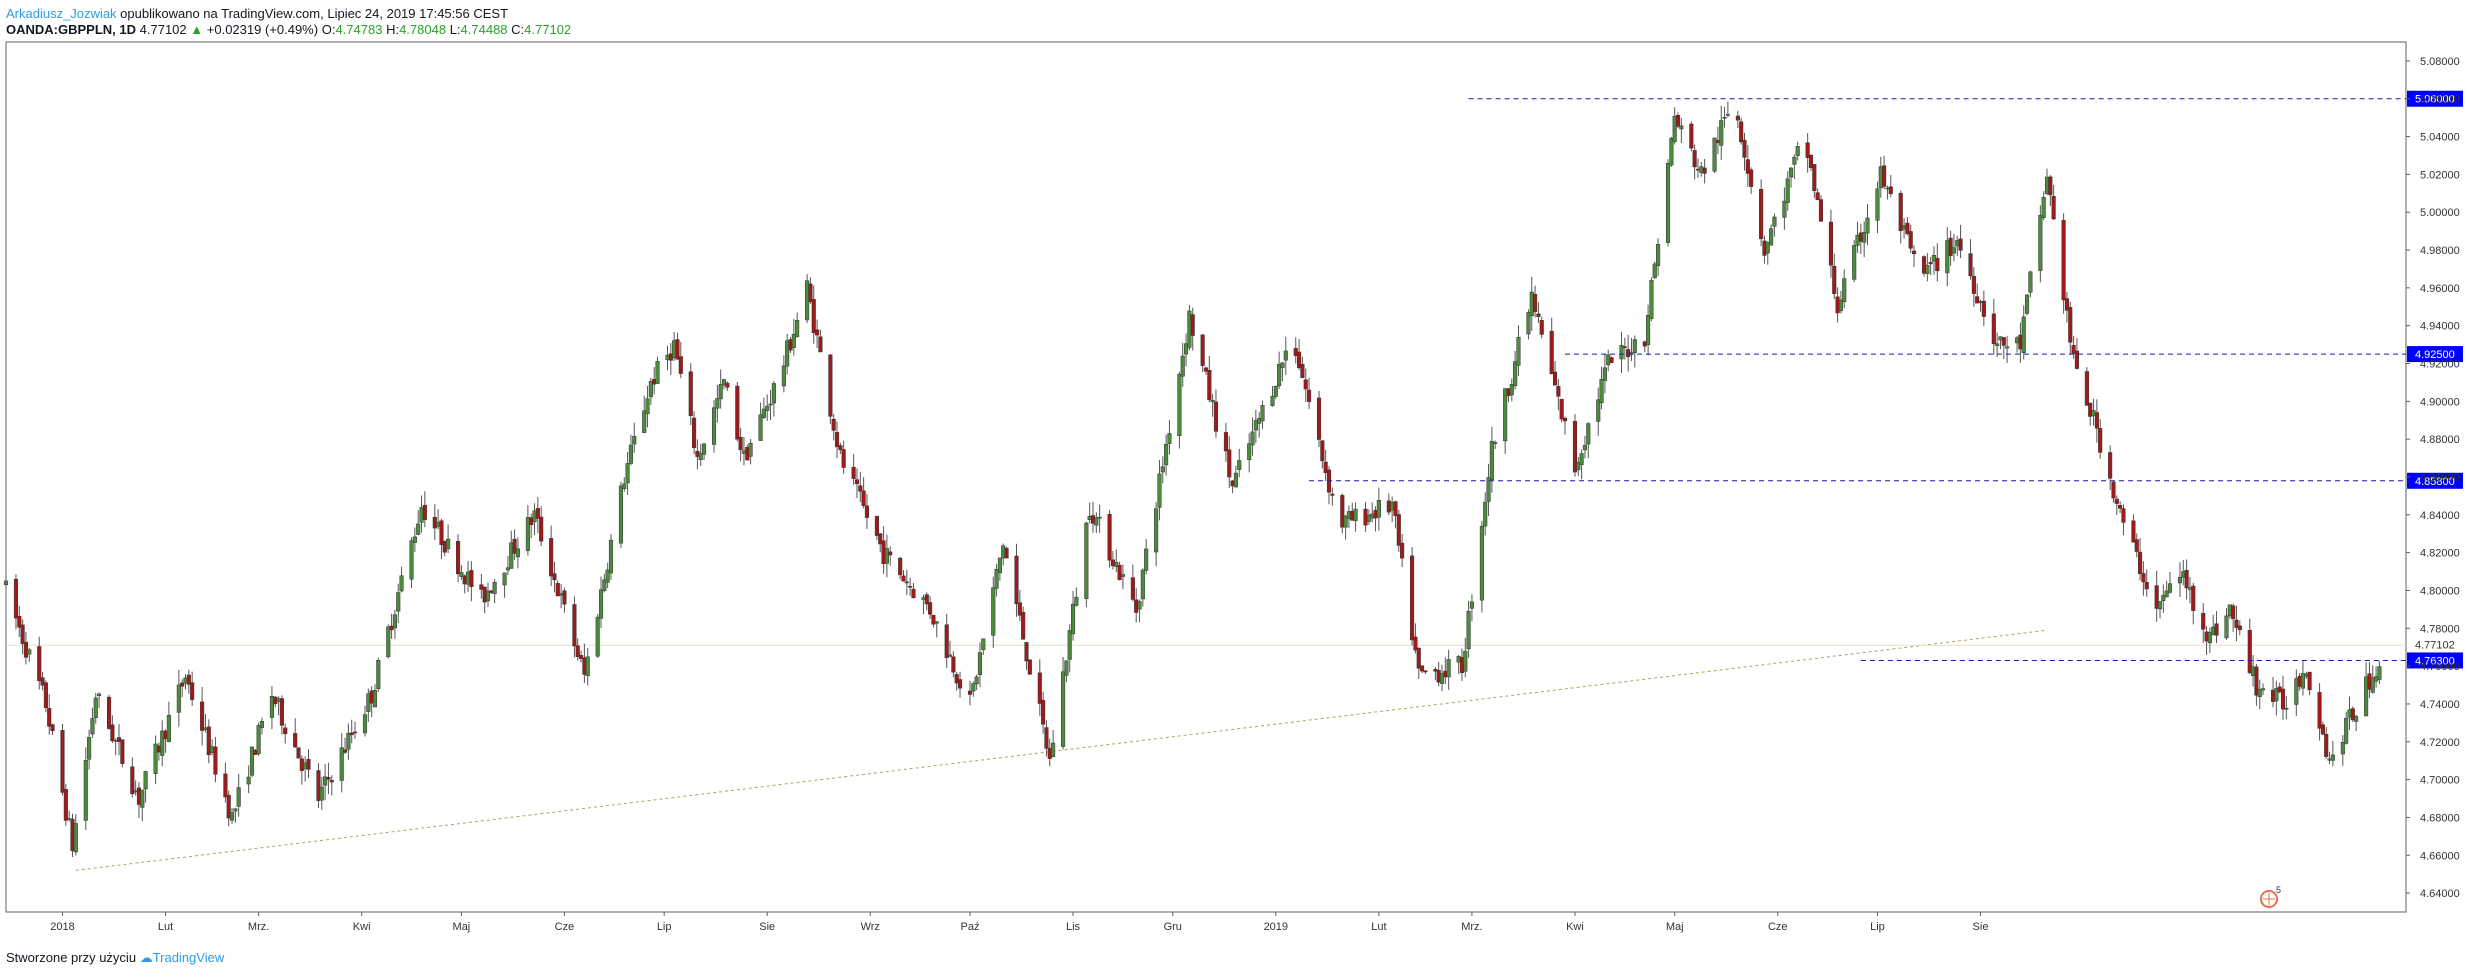  Describe the element at coordinates (2435, 661) in the screenshot. I see `level-price-label: 4.76300` at that location.